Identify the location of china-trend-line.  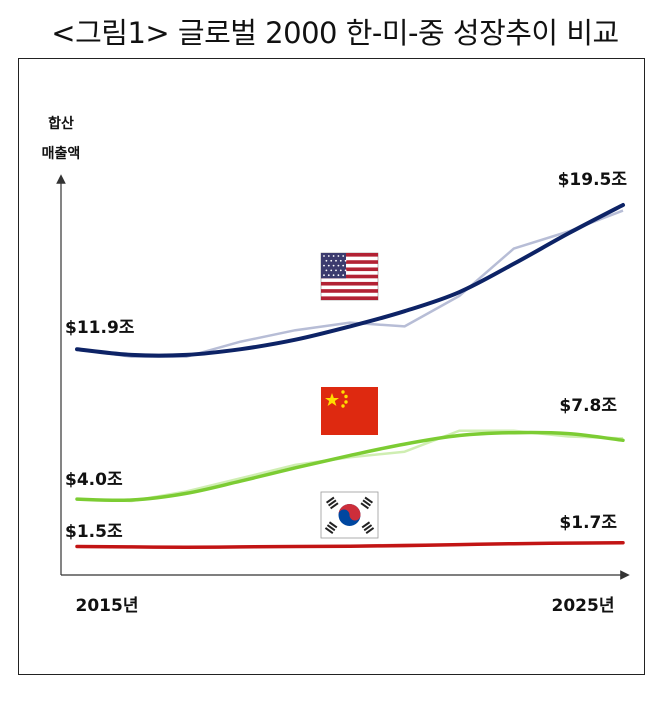
(350, 466).